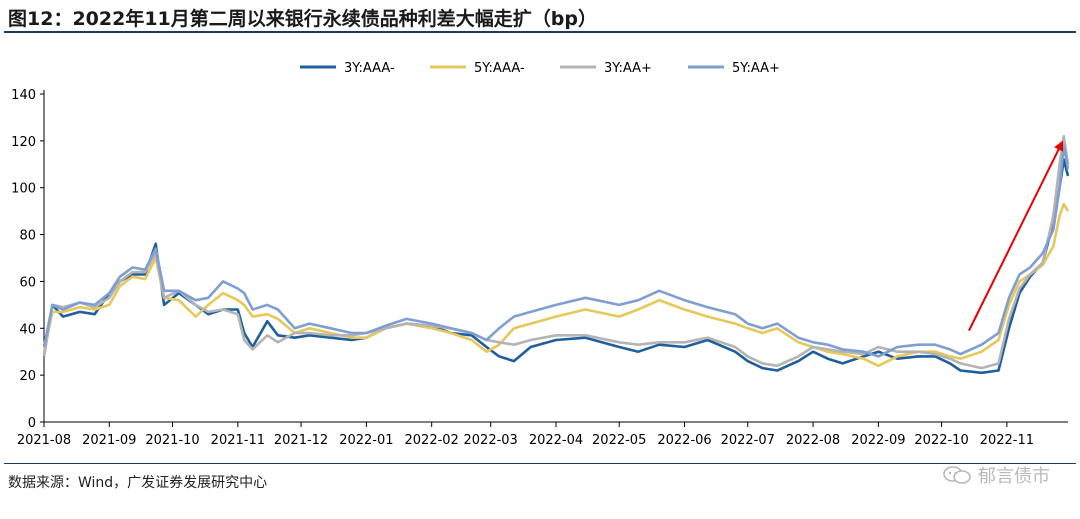 The height and width of the screenshot is (519, 1080). What do you see at coordinates (878, 440) in the screenshot?
I see `x-tick-label: 2022-09` at bounding box center [878, 440].